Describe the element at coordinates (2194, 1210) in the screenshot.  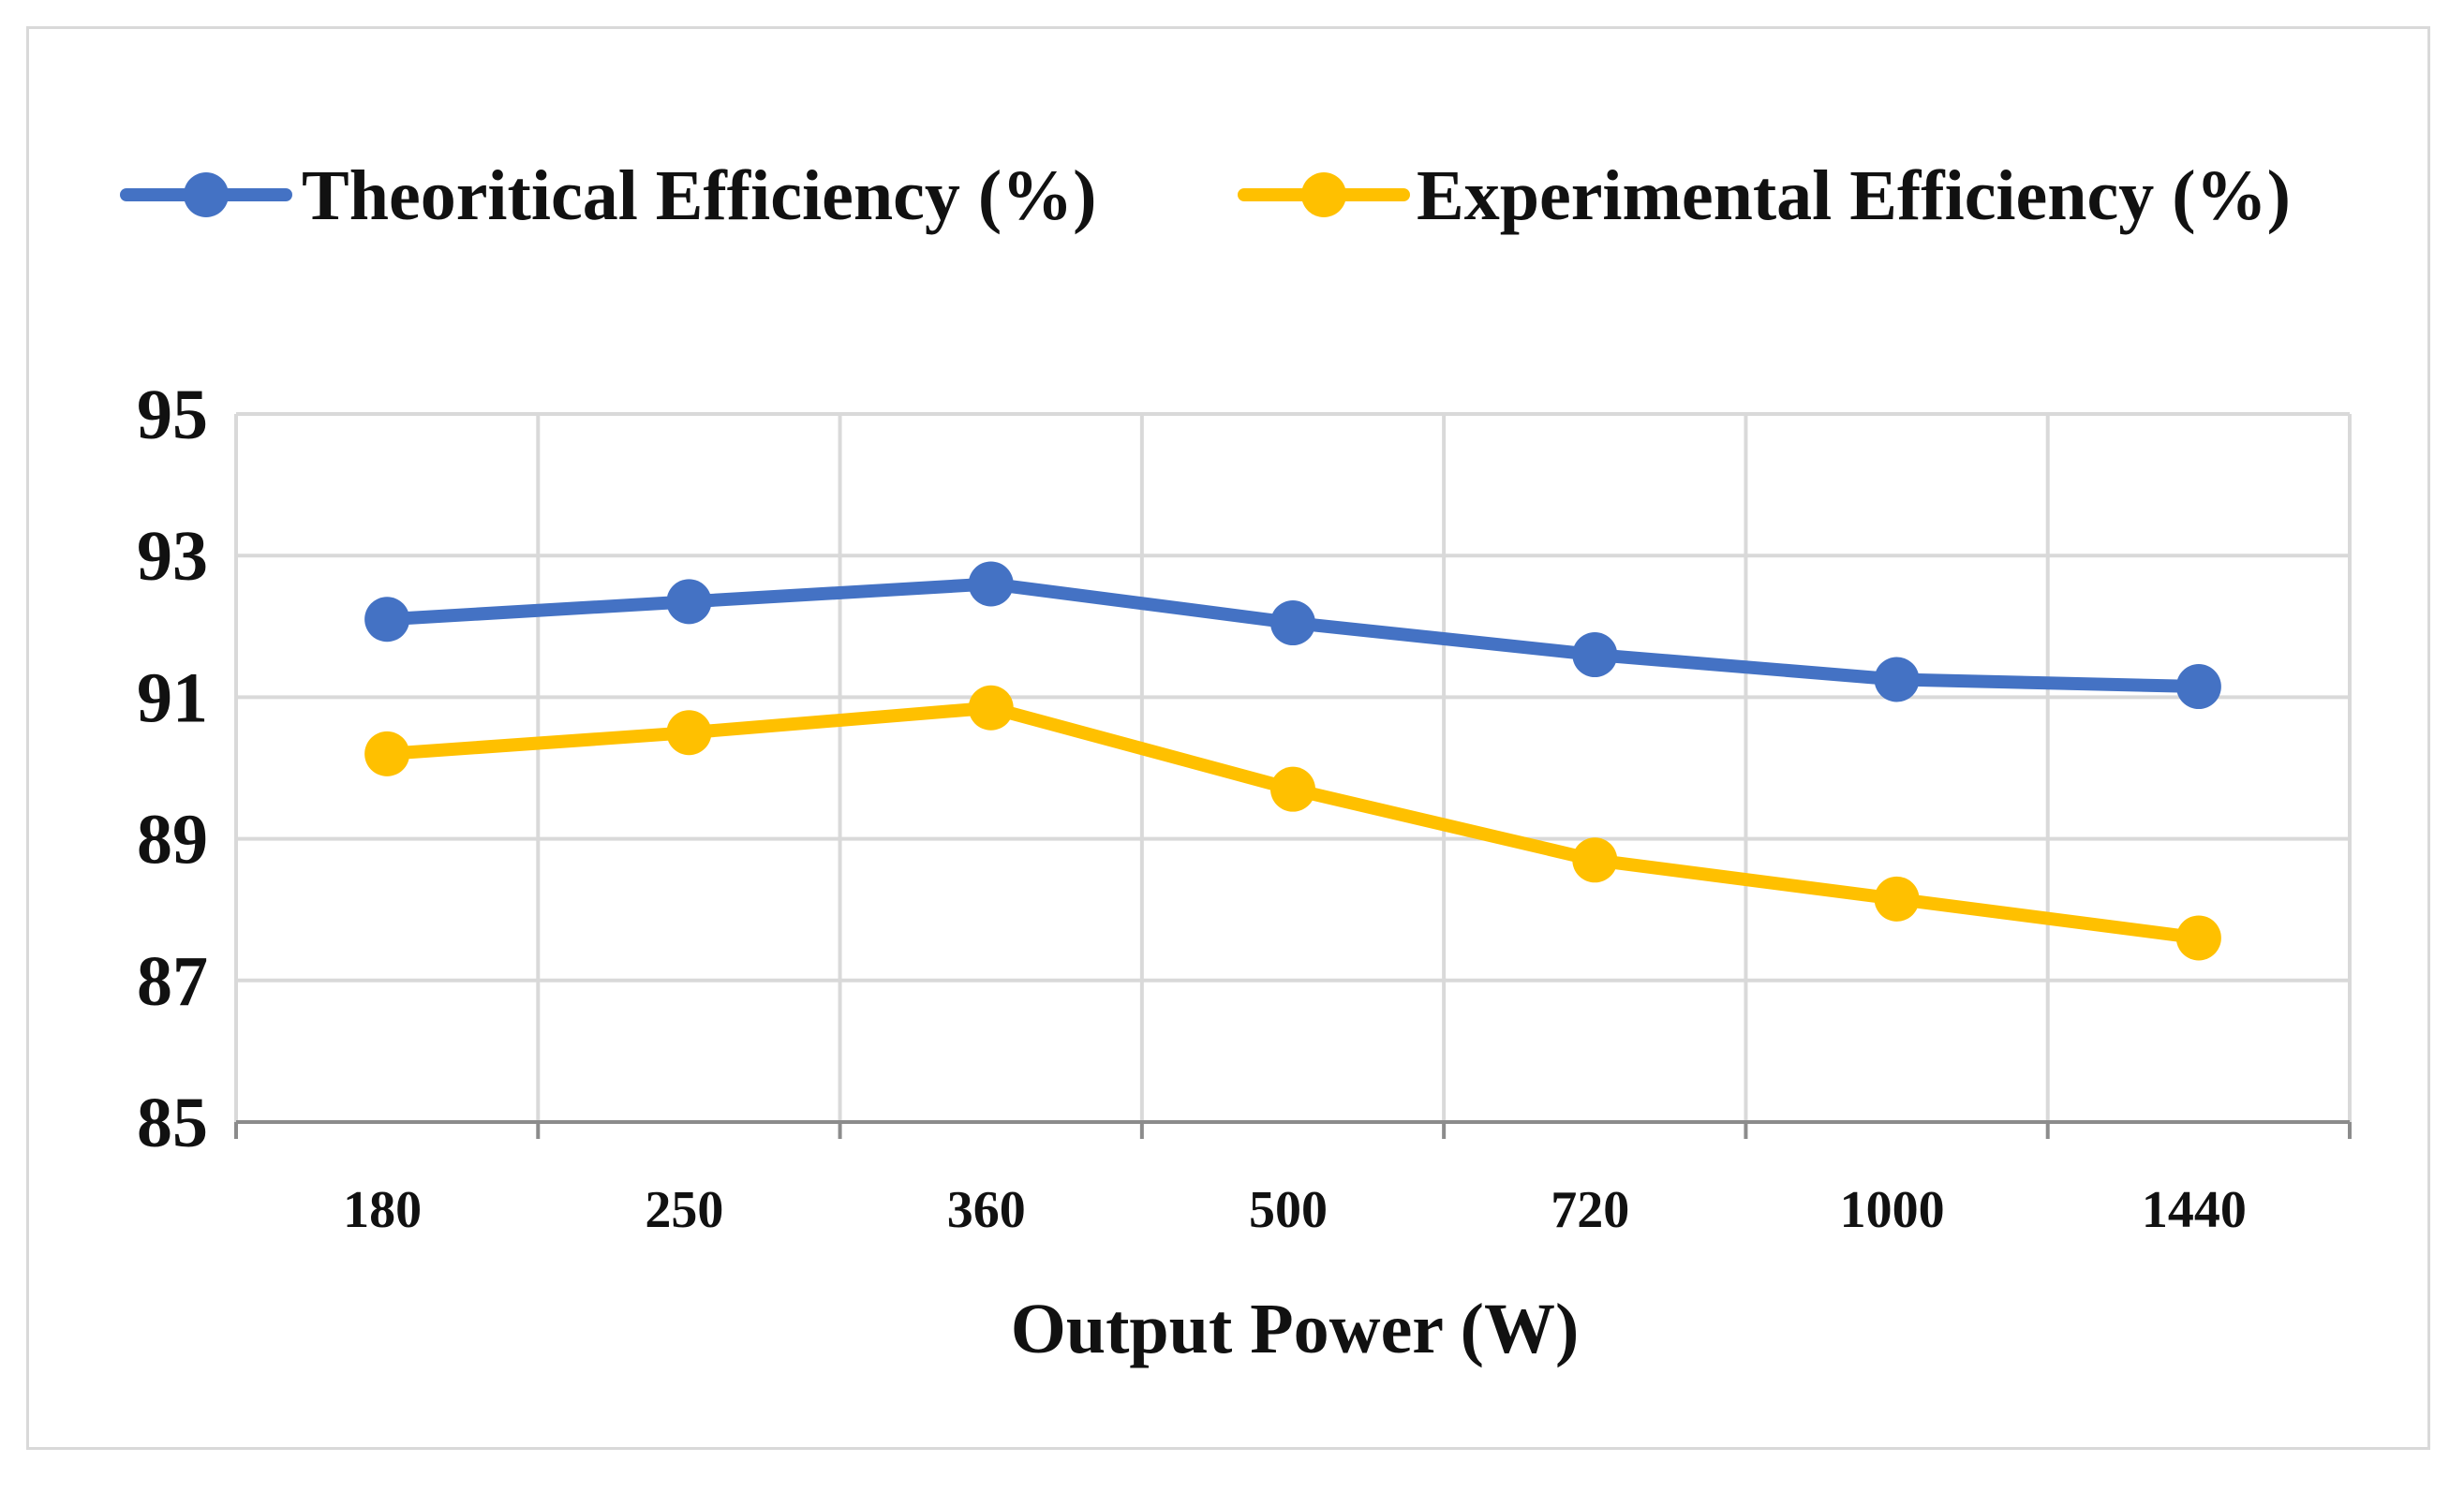
I see `x-tick-label: 1440` at that location.